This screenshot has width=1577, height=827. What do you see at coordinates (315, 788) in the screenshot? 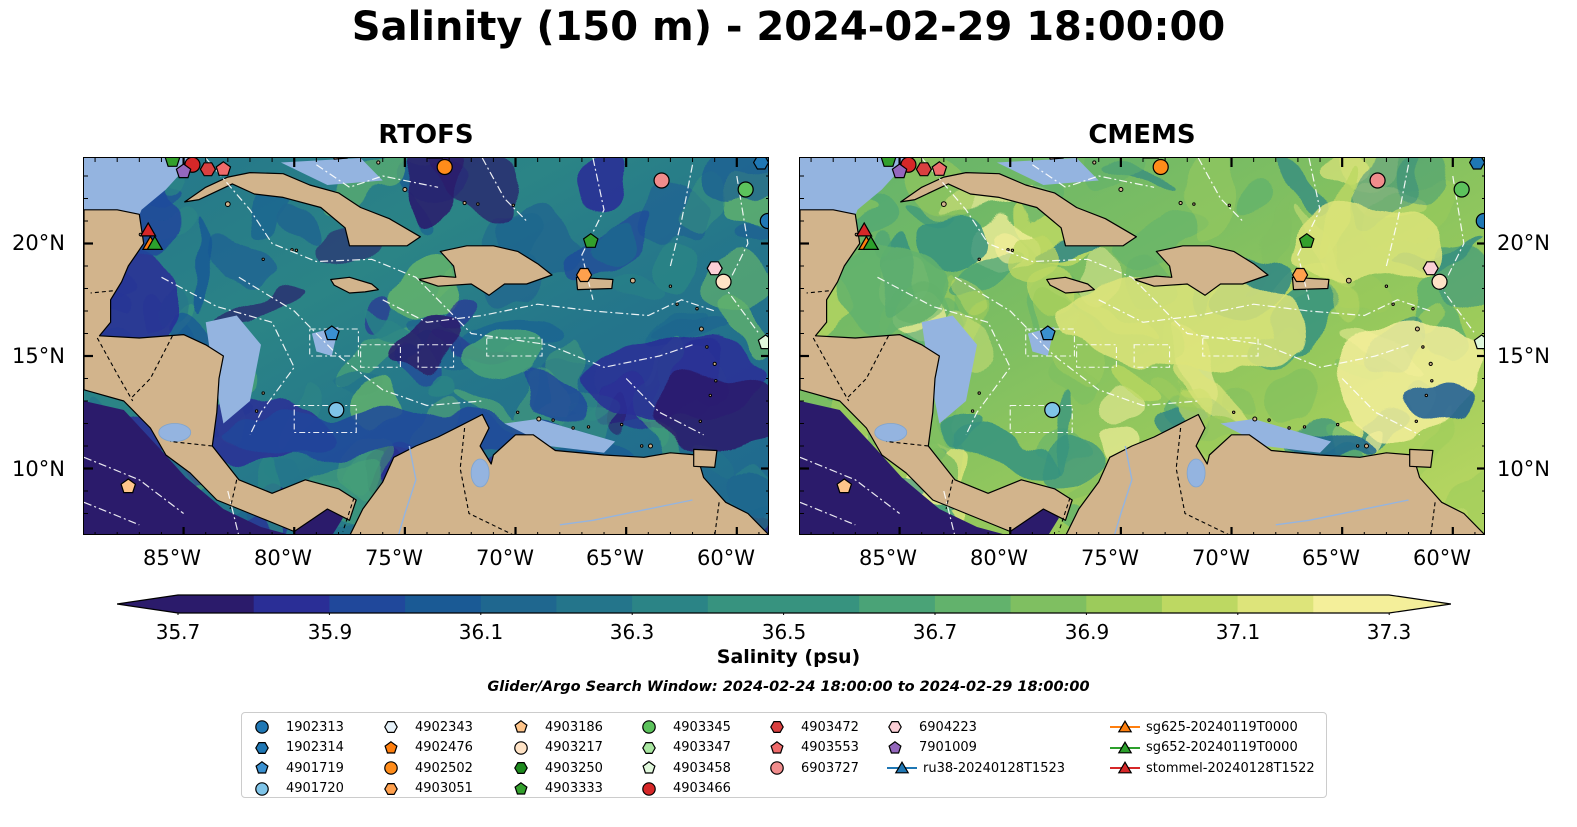
I see `legend-label: 4901720` at bounding box center [315, 788].